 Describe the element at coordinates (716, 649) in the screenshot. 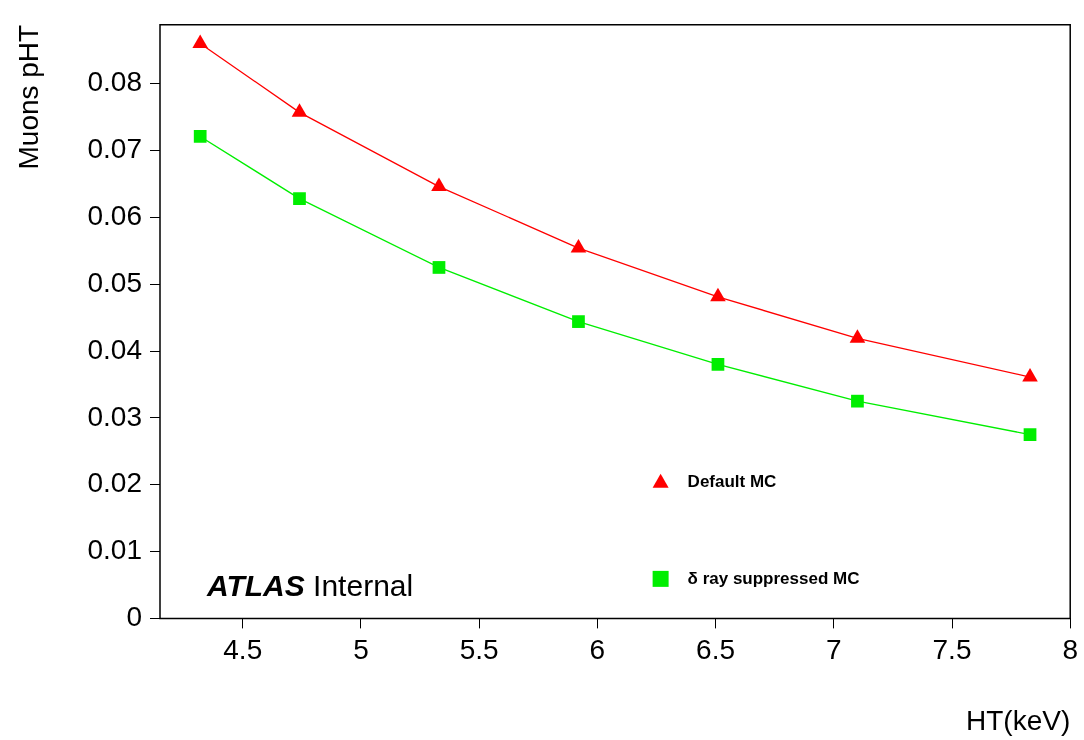

I see `x-tick-label: 6.5` at that location.